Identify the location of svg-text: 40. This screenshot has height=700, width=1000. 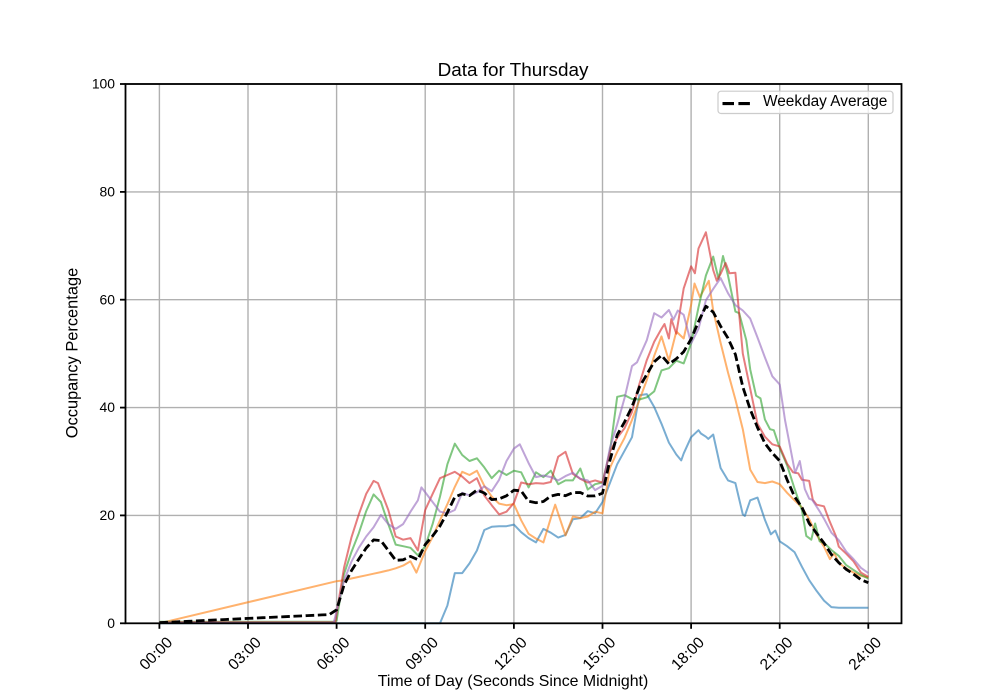
(108, 407).